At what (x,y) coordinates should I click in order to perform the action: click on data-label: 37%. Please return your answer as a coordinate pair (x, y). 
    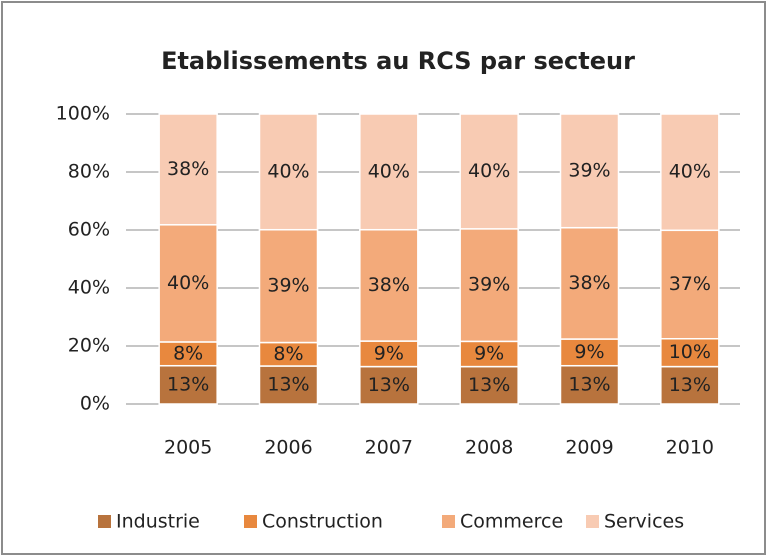
    Looking at the image, I should click on (690, 284).